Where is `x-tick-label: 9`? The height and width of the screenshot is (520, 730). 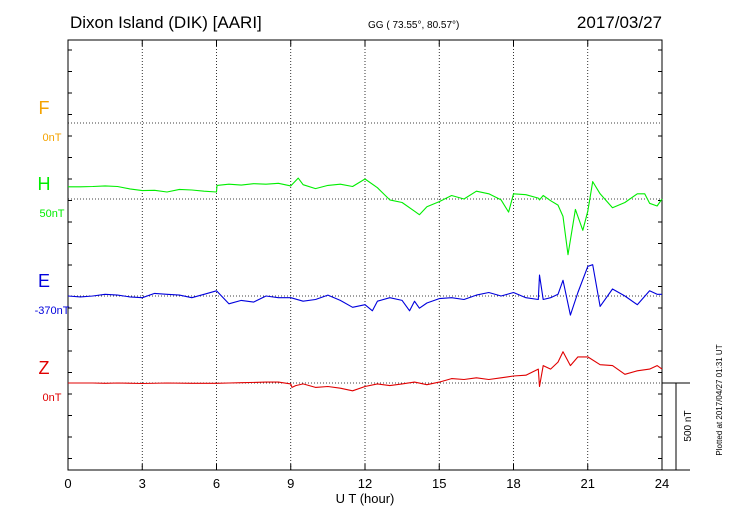 x-tick-label: 9 is located at coordinates (290, 483).